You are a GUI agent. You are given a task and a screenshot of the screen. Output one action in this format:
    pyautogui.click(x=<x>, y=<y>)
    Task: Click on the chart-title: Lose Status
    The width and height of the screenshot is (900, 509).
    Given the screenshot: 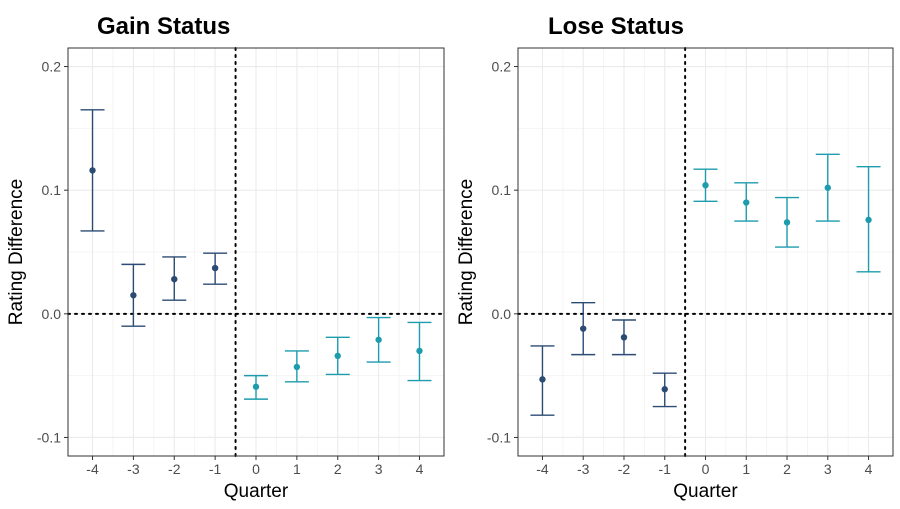 What is the action you would take?
    pyautogui.click(x=616, y=26)
    